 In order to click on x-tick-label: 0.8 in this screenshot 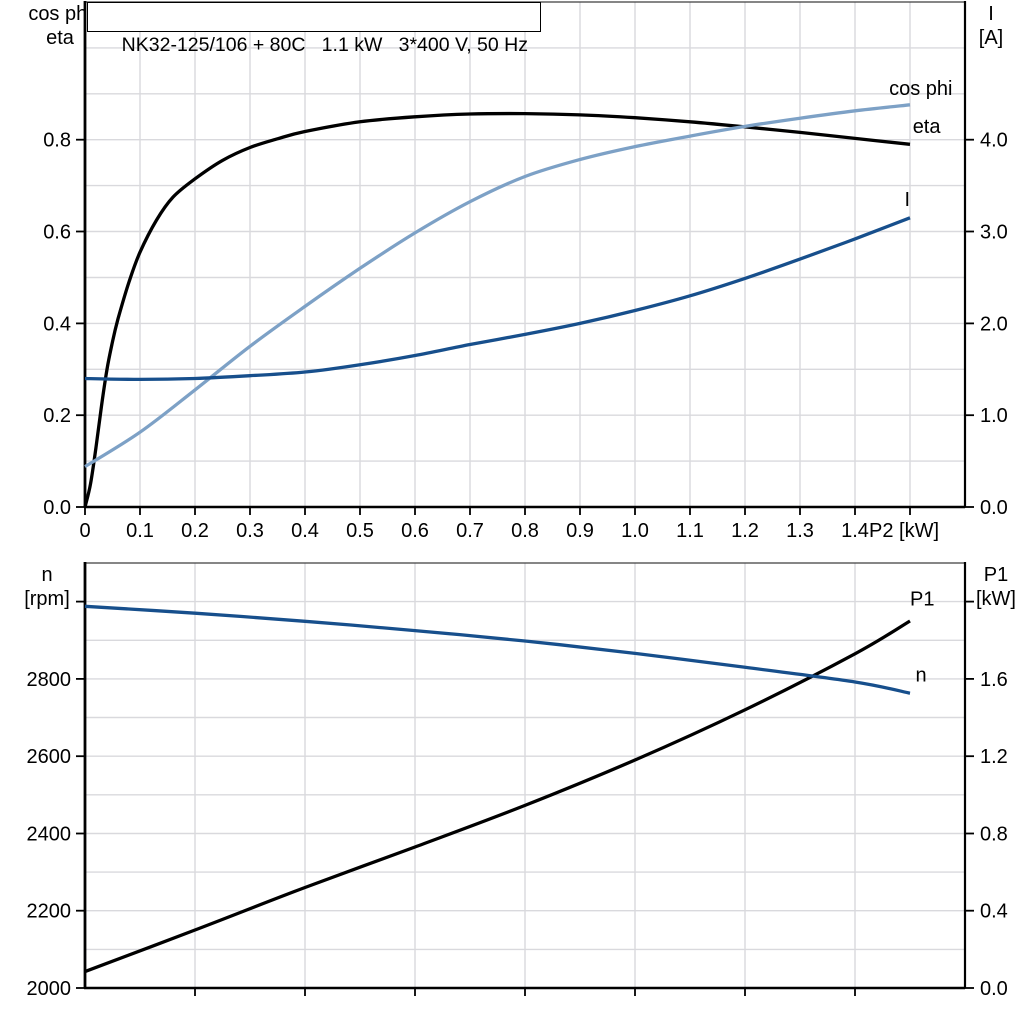, I will do `click(525, 531)`.